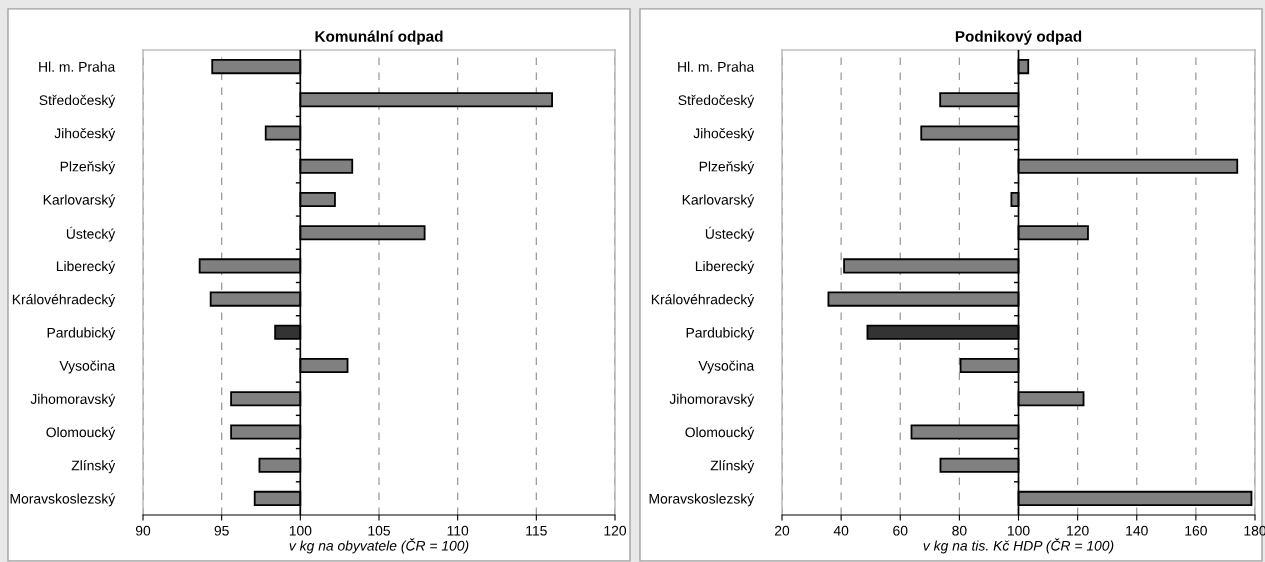  Describe the element at coordinates (379, 530) in the screenshot. I see `x-tick-label: 105` at that location.